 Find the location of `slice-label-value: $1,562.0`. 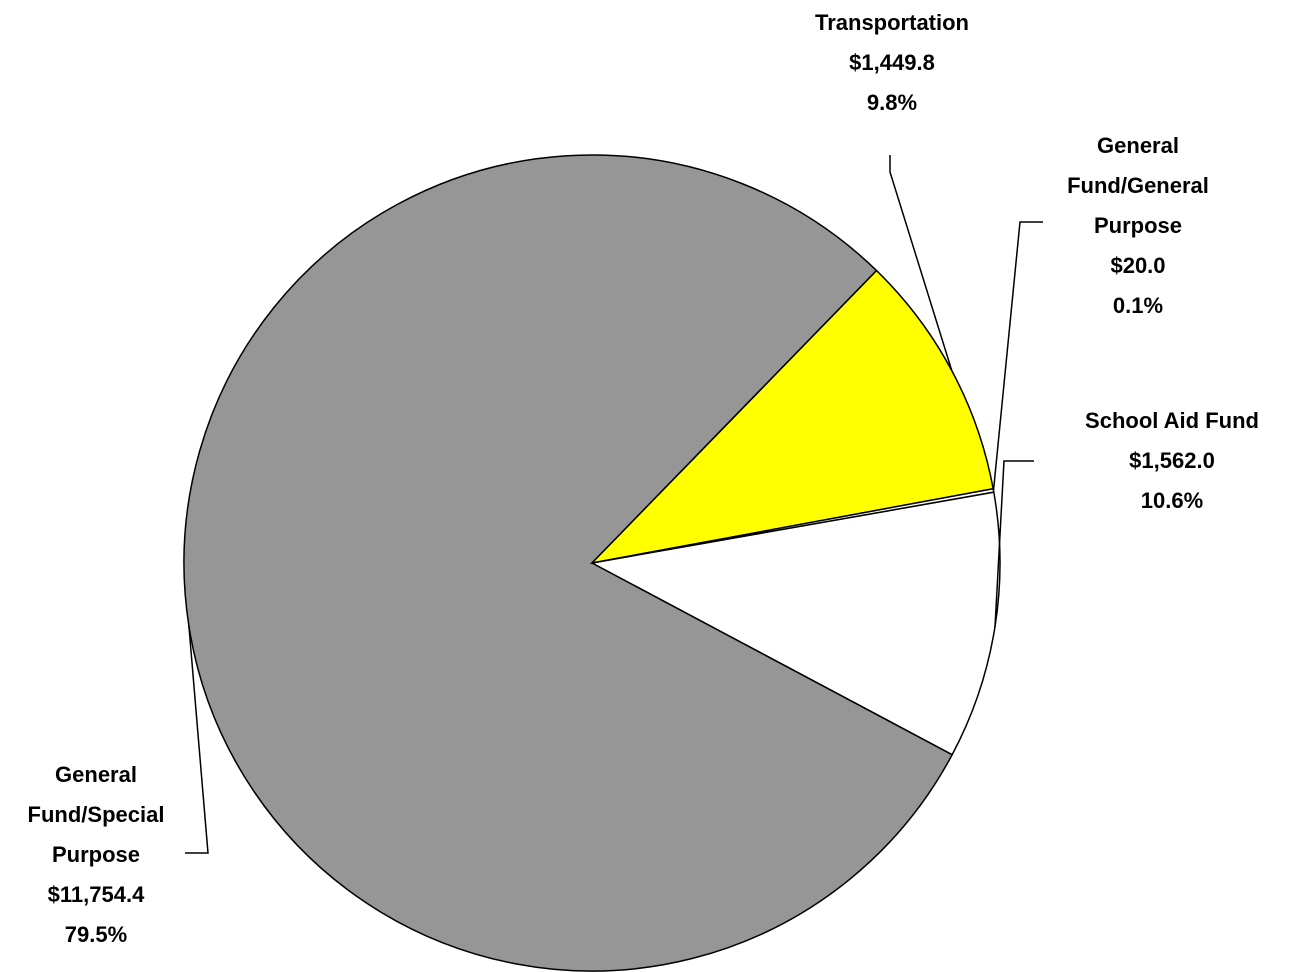

slice-label-value: $1,562.0 is located at coordinates (1172, 460).